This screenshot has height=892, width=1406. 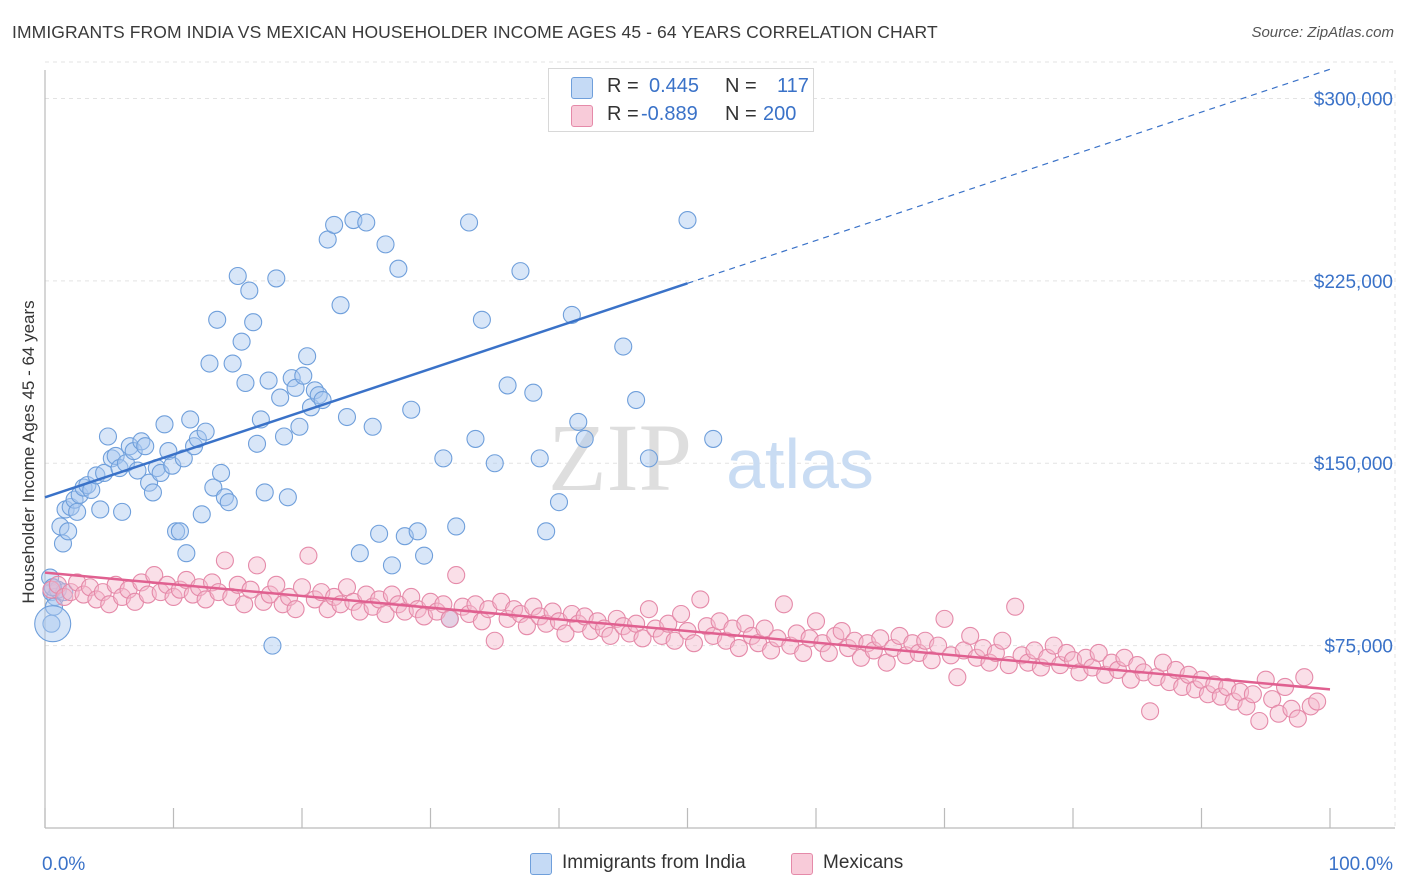 I want to click on trend-line-mexicans, so click(x=687, y=631).